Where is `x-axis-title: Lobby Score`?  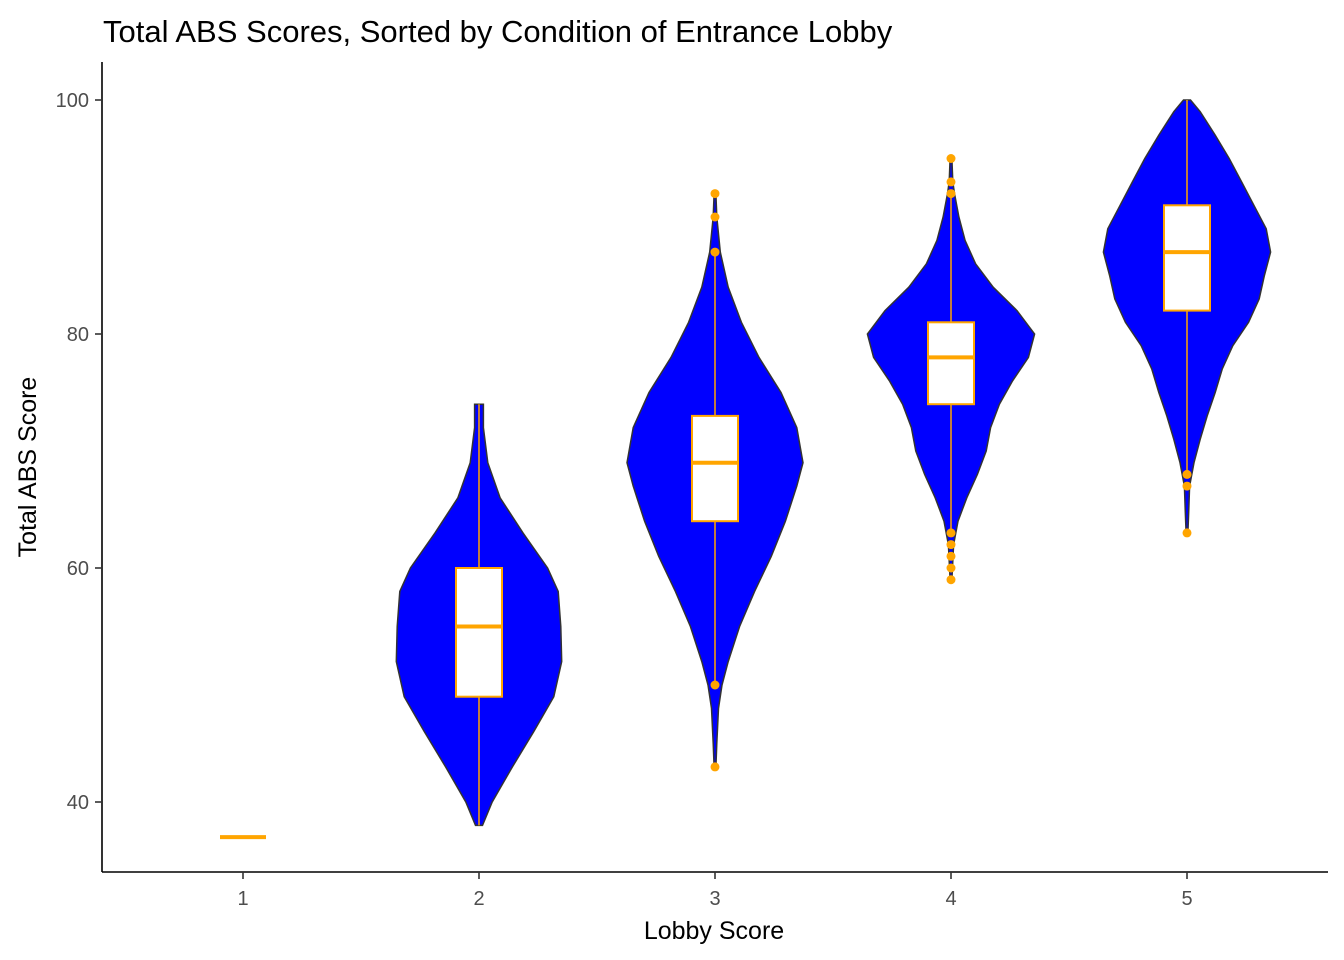
x-axis-title: Lobby Score is located at coordinates (714, 931).